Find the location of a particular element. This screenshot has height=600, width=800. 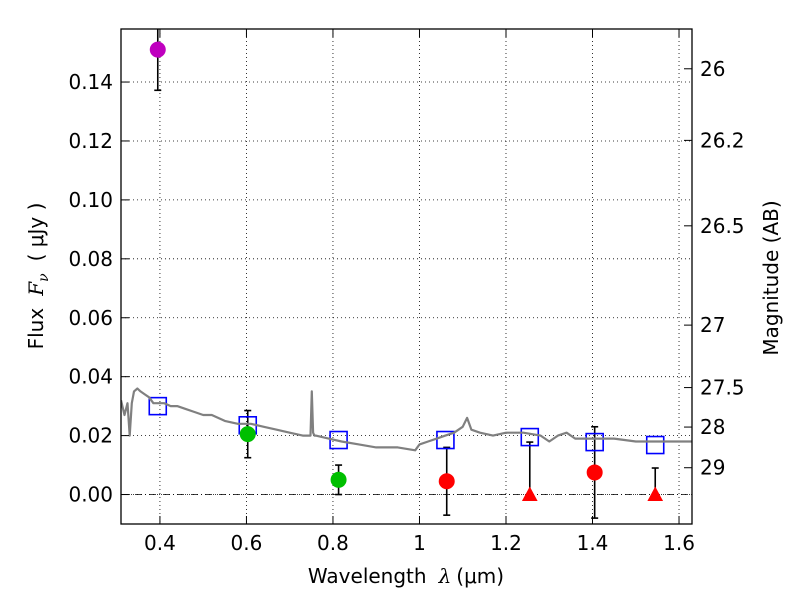

magnitude-tick-label: 27 is located at coordinates (712, 325).